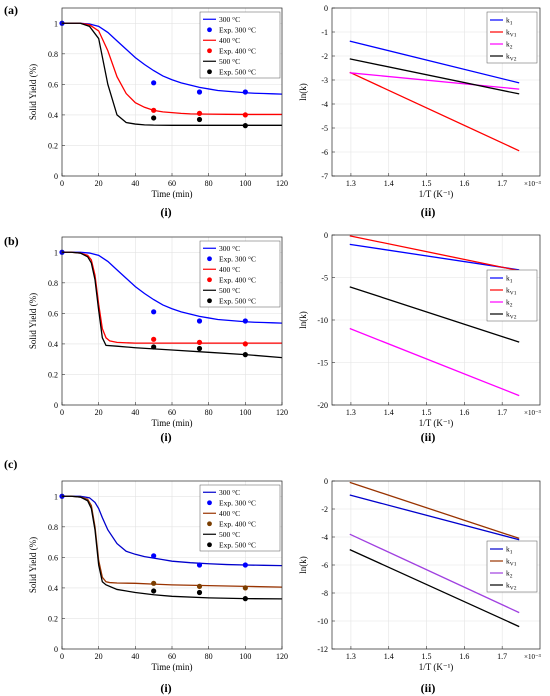 The image size is (550, 696). I want to click on series-line-b-i-500-c, so click(172, 305).